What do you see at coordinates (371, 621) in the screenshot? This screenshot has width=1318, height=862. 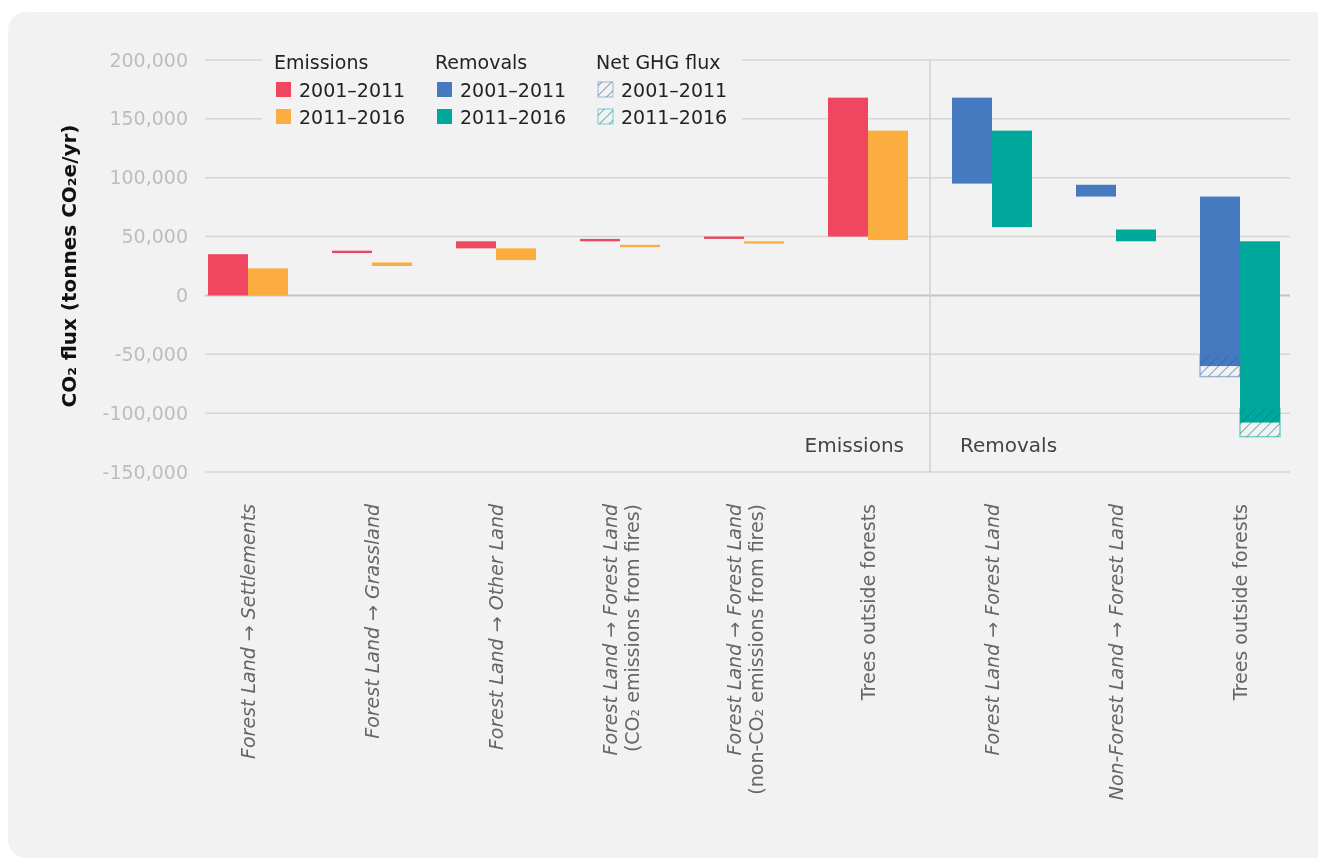 I see `x-tick-label: Forest Land → Grassland` at bounding box center [371, 621].